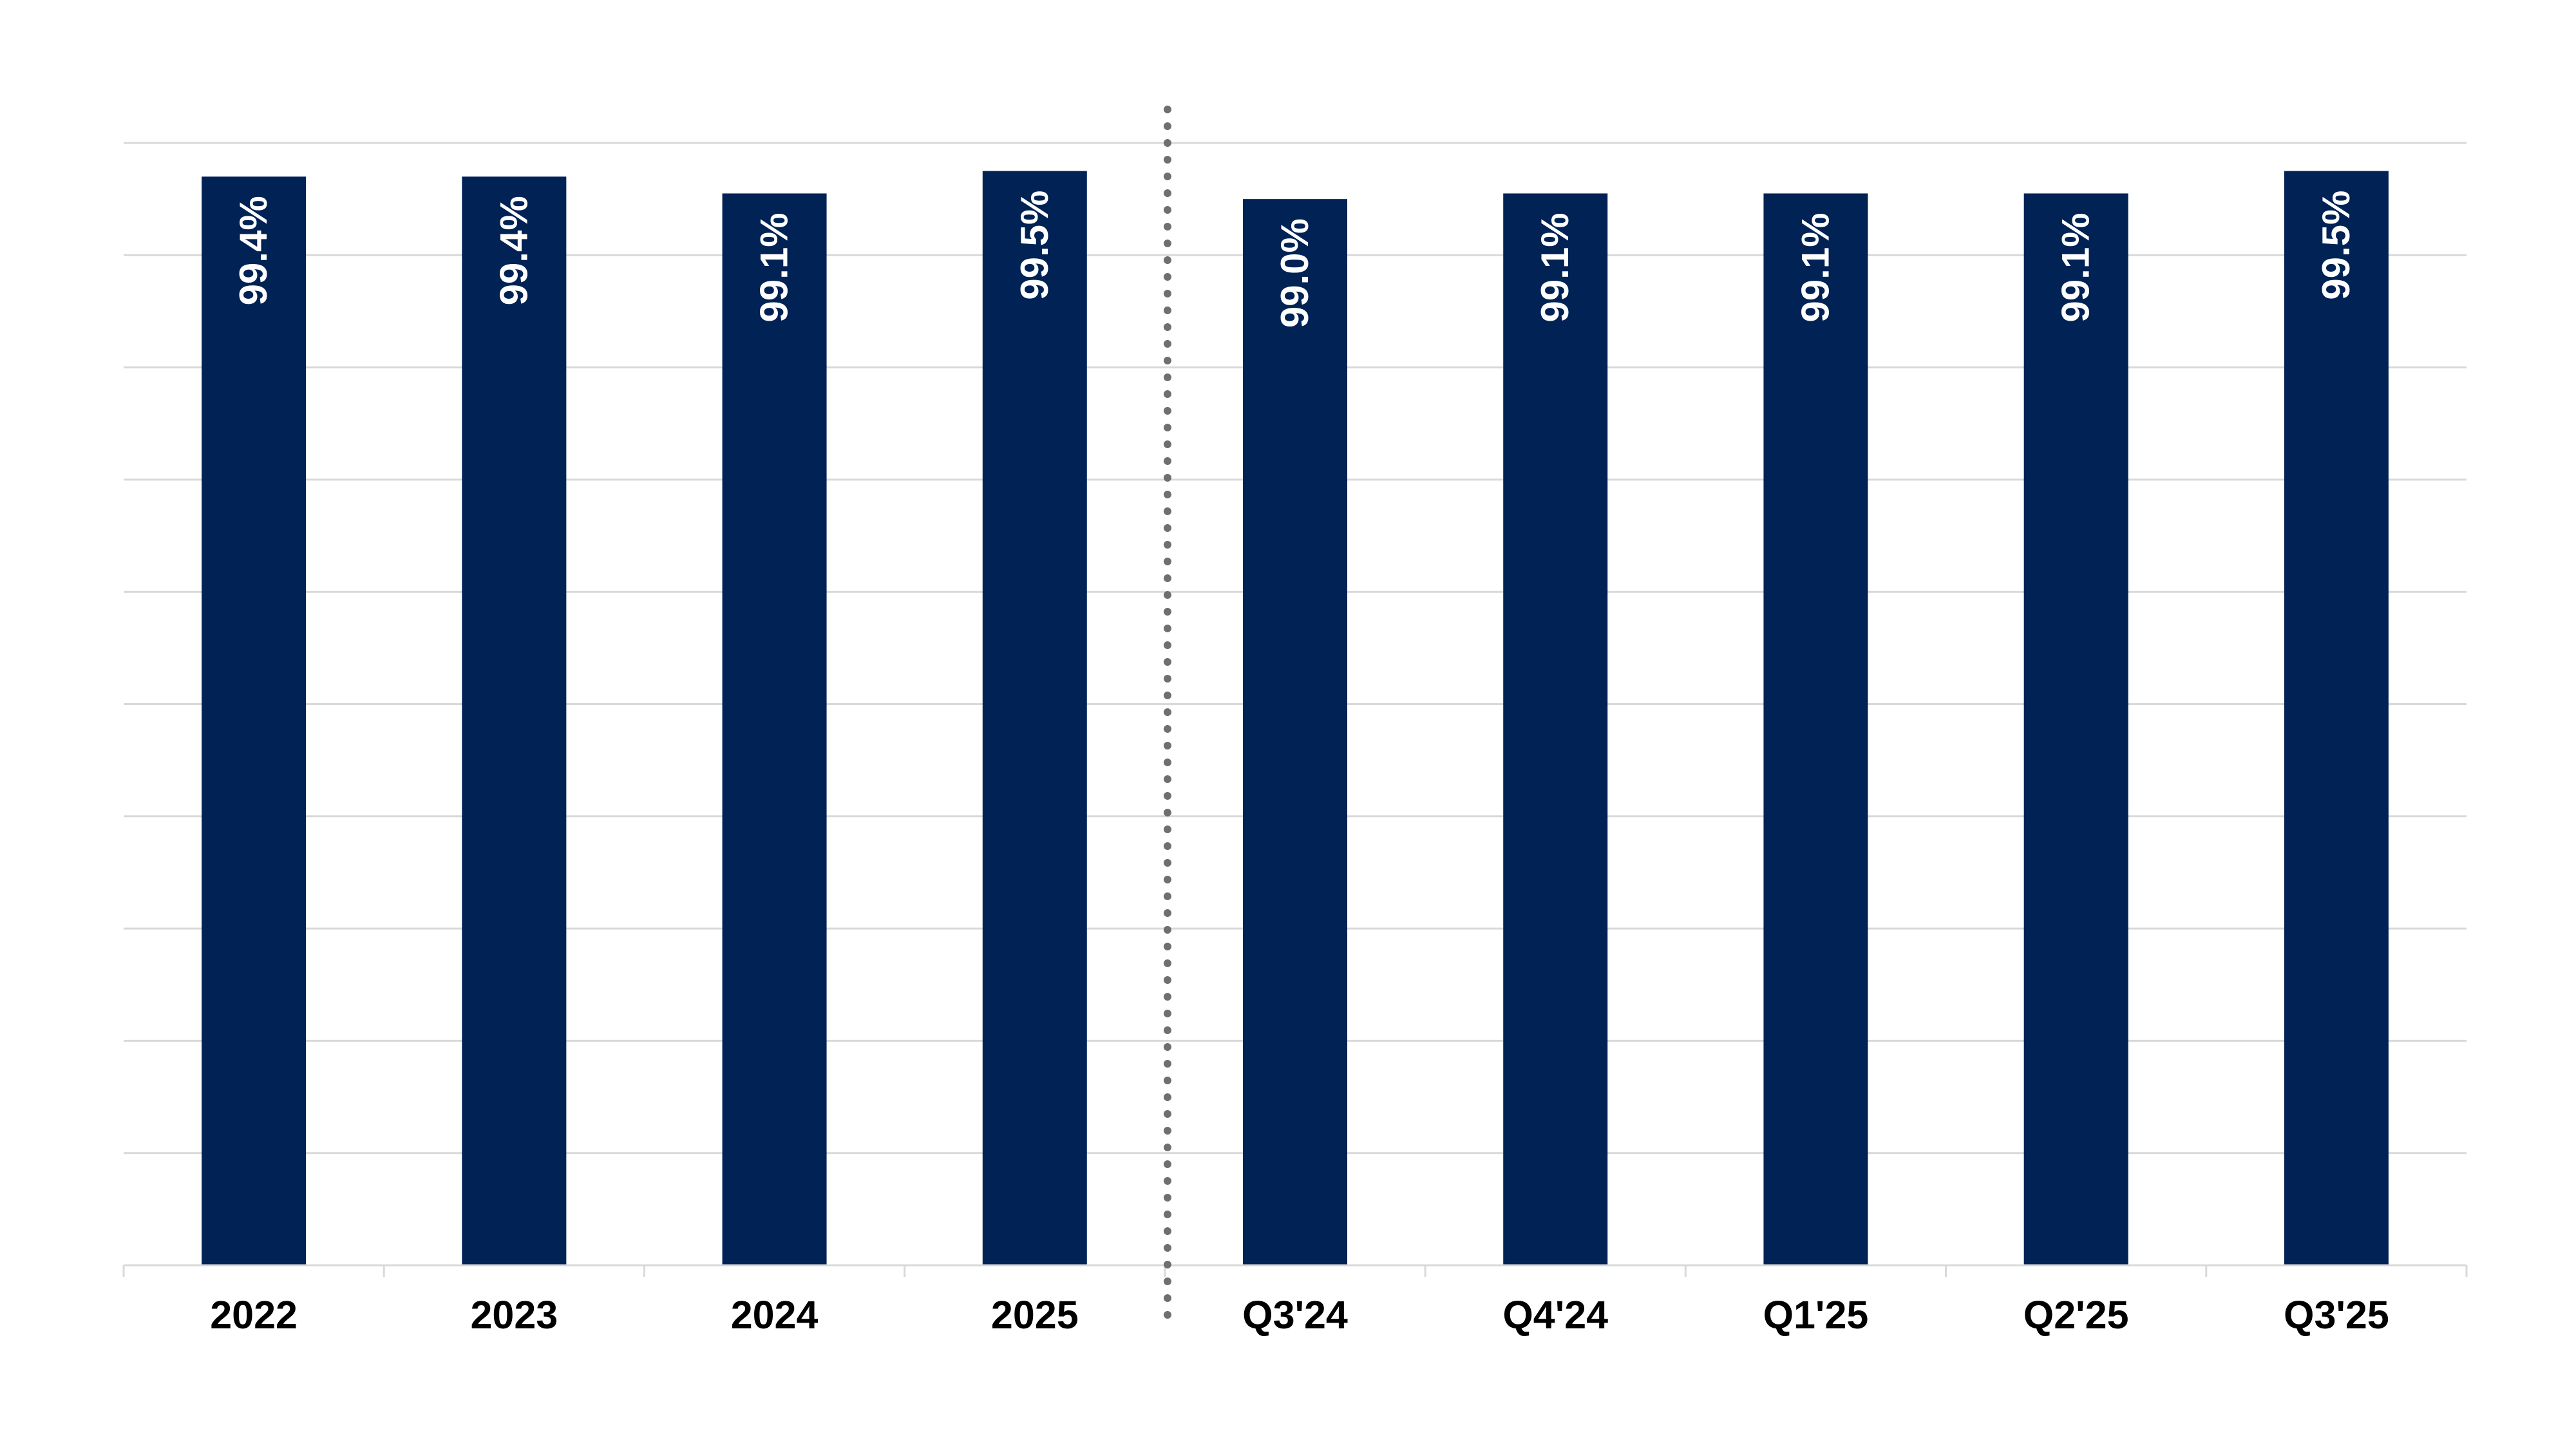 Image resolution: width=2576 pixels, height=1452 pixels. Describe the element at coordinates (1555, 1315) in the screenshot. I see `x-tick-label: Q4'24` at that location.